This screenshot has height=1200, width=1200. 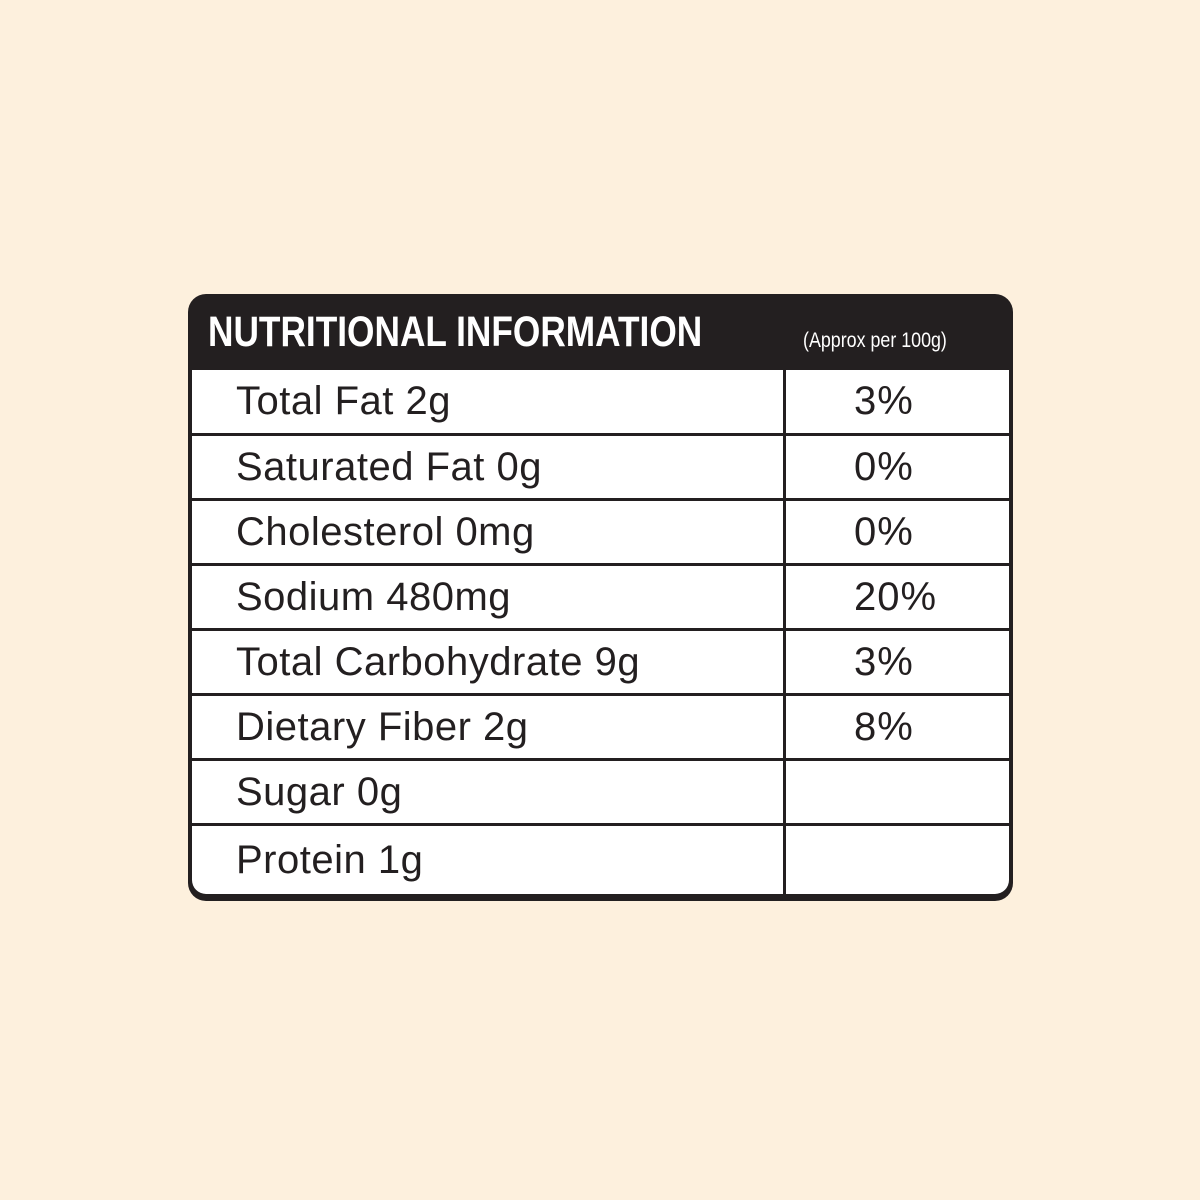 What do you see at coordinates (489, 597) in the screenshot?
I see `nutrient-name: Sodium 480mg` at bounding box center [489, 597].